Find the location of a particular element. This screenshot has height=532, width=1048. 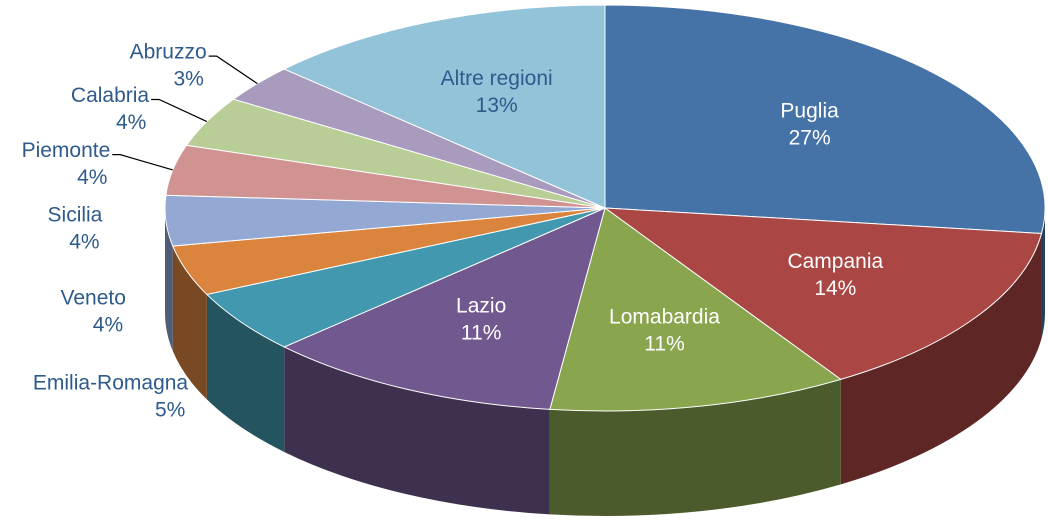

category-label: Veneto is located at coordinates (93, 298).